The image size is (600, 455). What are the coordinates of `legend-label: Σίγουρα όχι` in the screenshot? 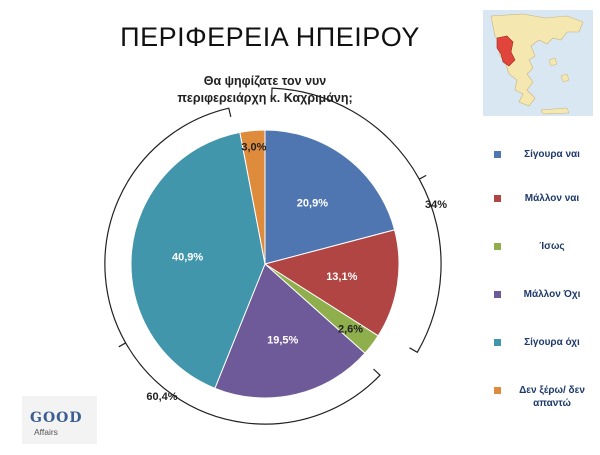 It's located at (552, 342).